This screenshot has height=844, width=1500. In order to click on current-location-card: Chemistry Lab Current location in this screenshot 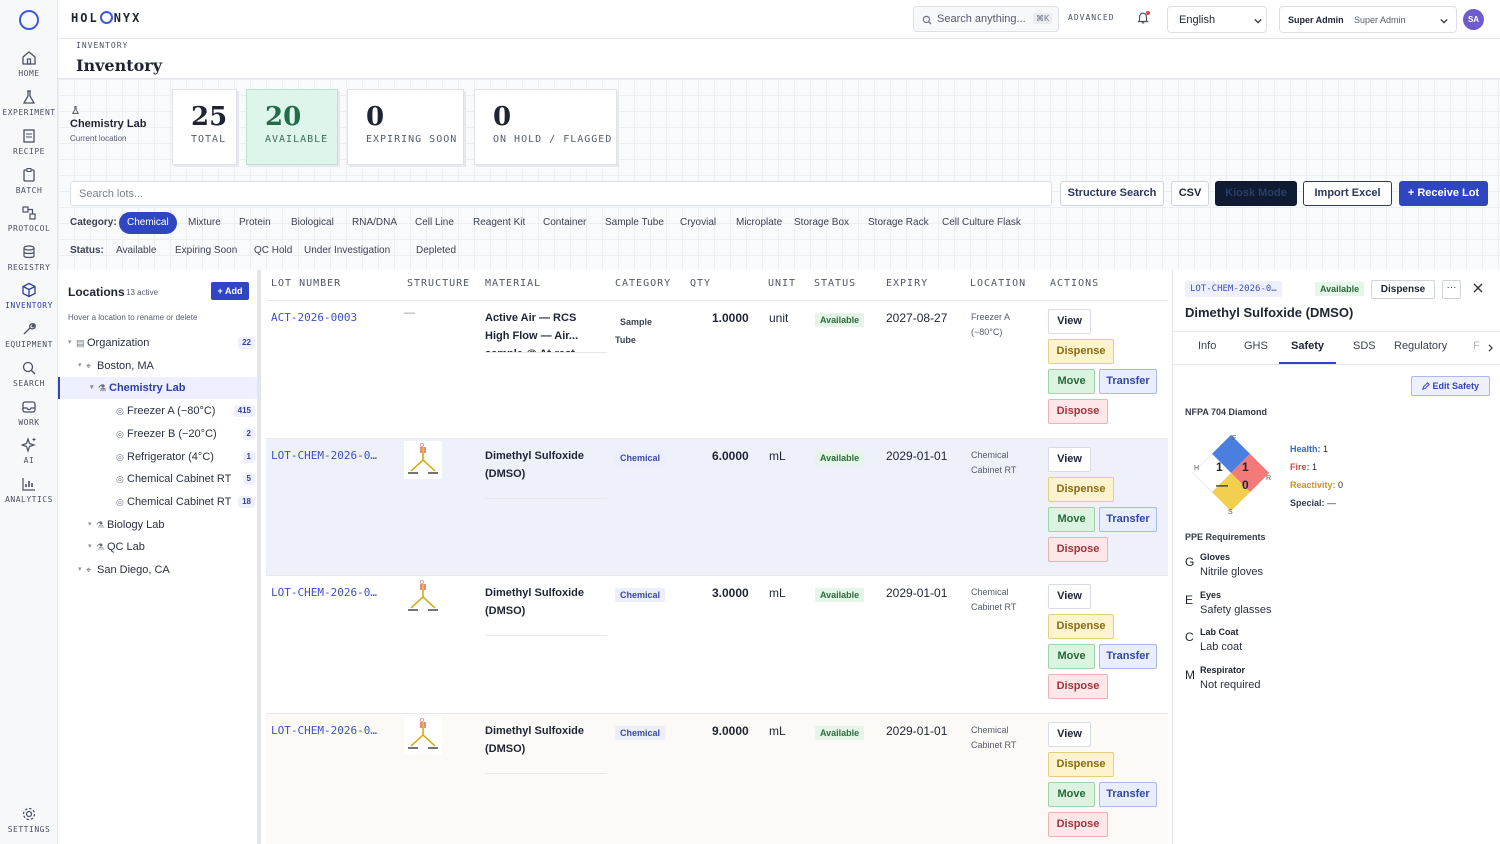, I will do `click(118, 126)`.